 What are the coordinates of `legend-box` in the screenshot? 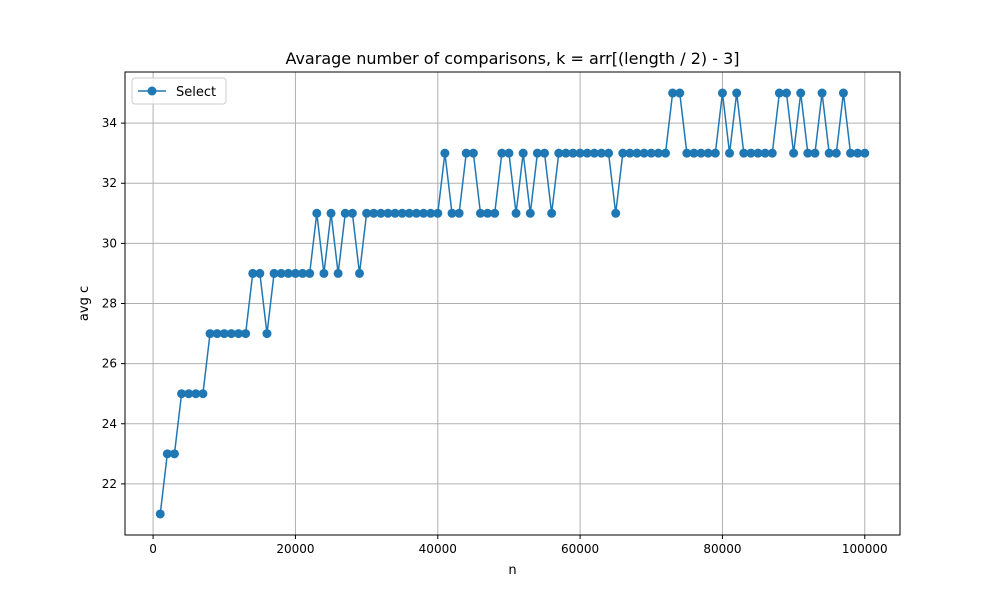 It's located at (179, 91).